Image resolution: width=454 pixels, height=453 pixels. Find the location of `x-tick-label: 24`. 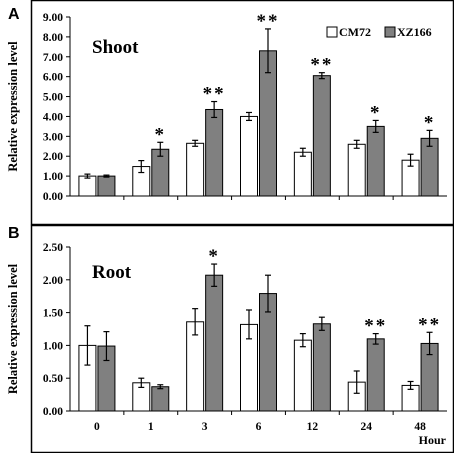

x-tick-label: 24 is located at coordinates (366, 427).